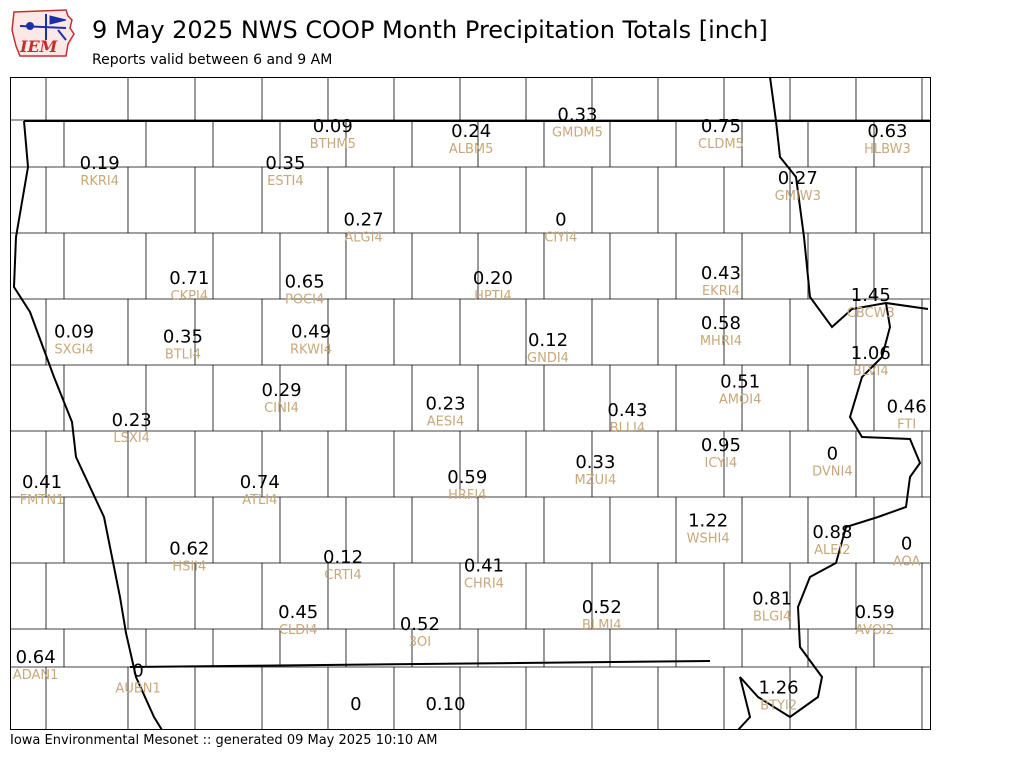  What do you see at coordinates (364, 220) in the screenshot?
I see `station-value: 0.27` at bounding box center [364, 220].